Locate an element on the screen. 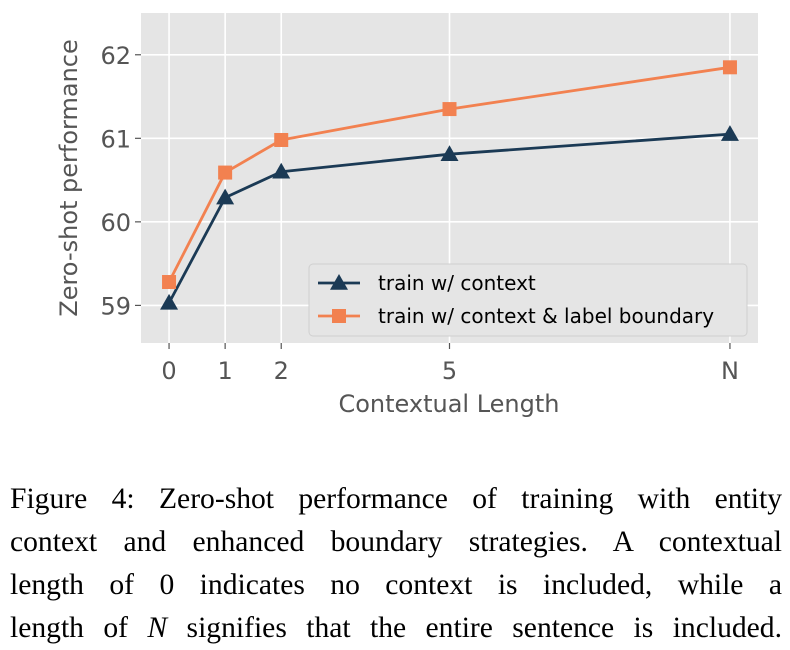 The width and height of the screenshot is (790, 650). y-tick-labels: 59 60 61 62 is located at coordinates (120, 181).